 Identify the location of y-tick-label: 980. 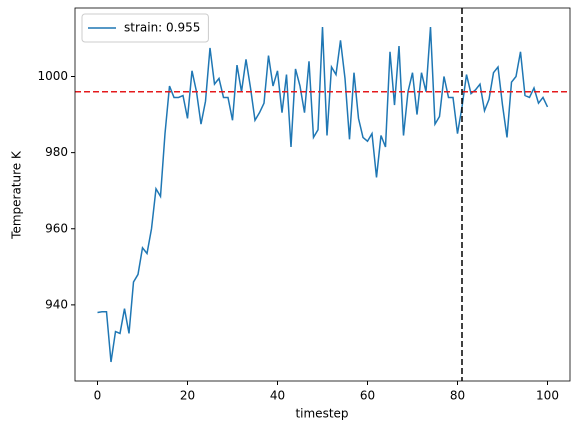
(56, 152).